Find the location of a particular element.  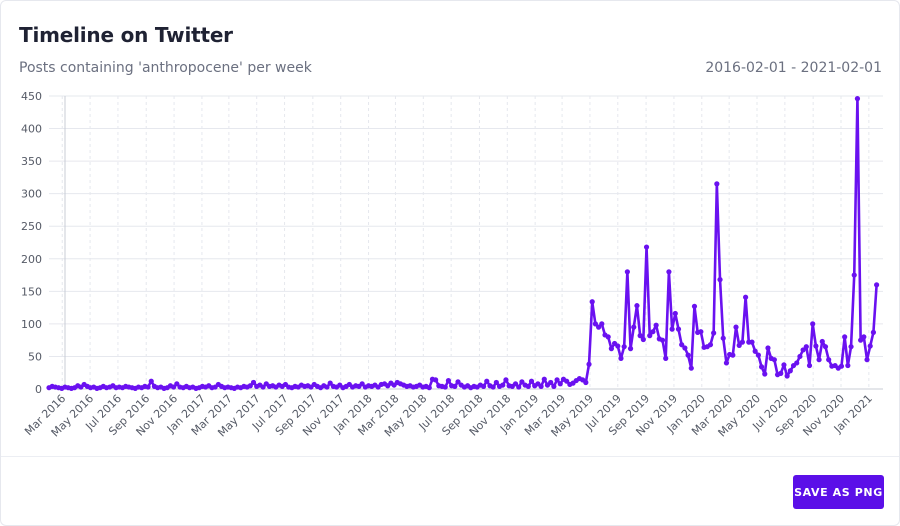

y-tick-label: 100 is located at coordinates (31, 324).